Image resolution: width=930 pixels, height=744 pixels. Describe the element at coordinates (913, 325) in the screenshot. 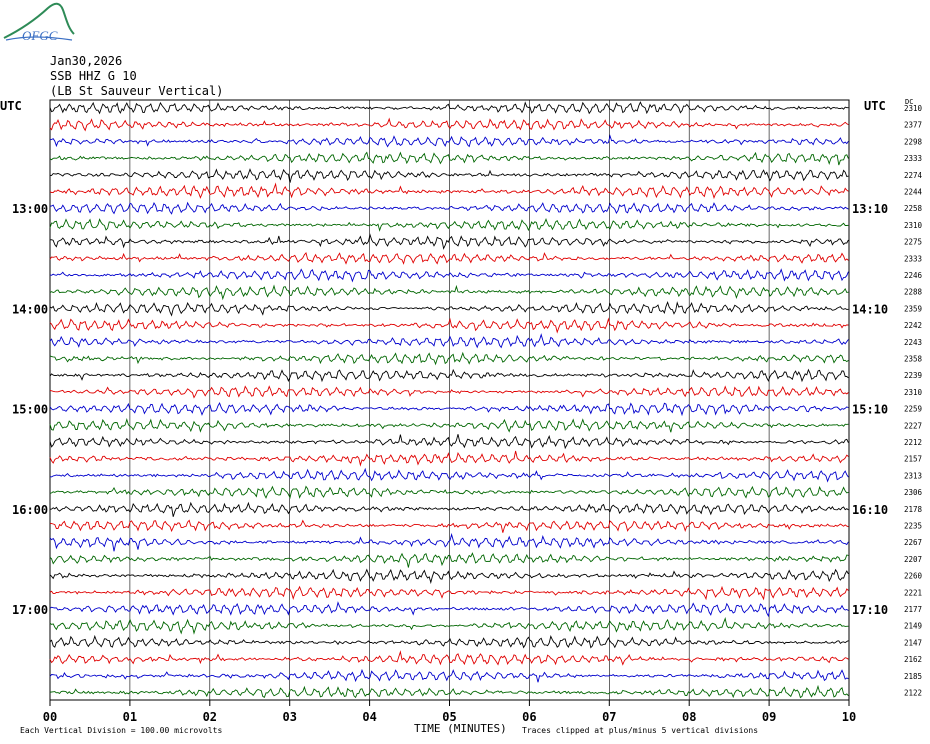

I see `dc-offset-value: 2242` at that location.